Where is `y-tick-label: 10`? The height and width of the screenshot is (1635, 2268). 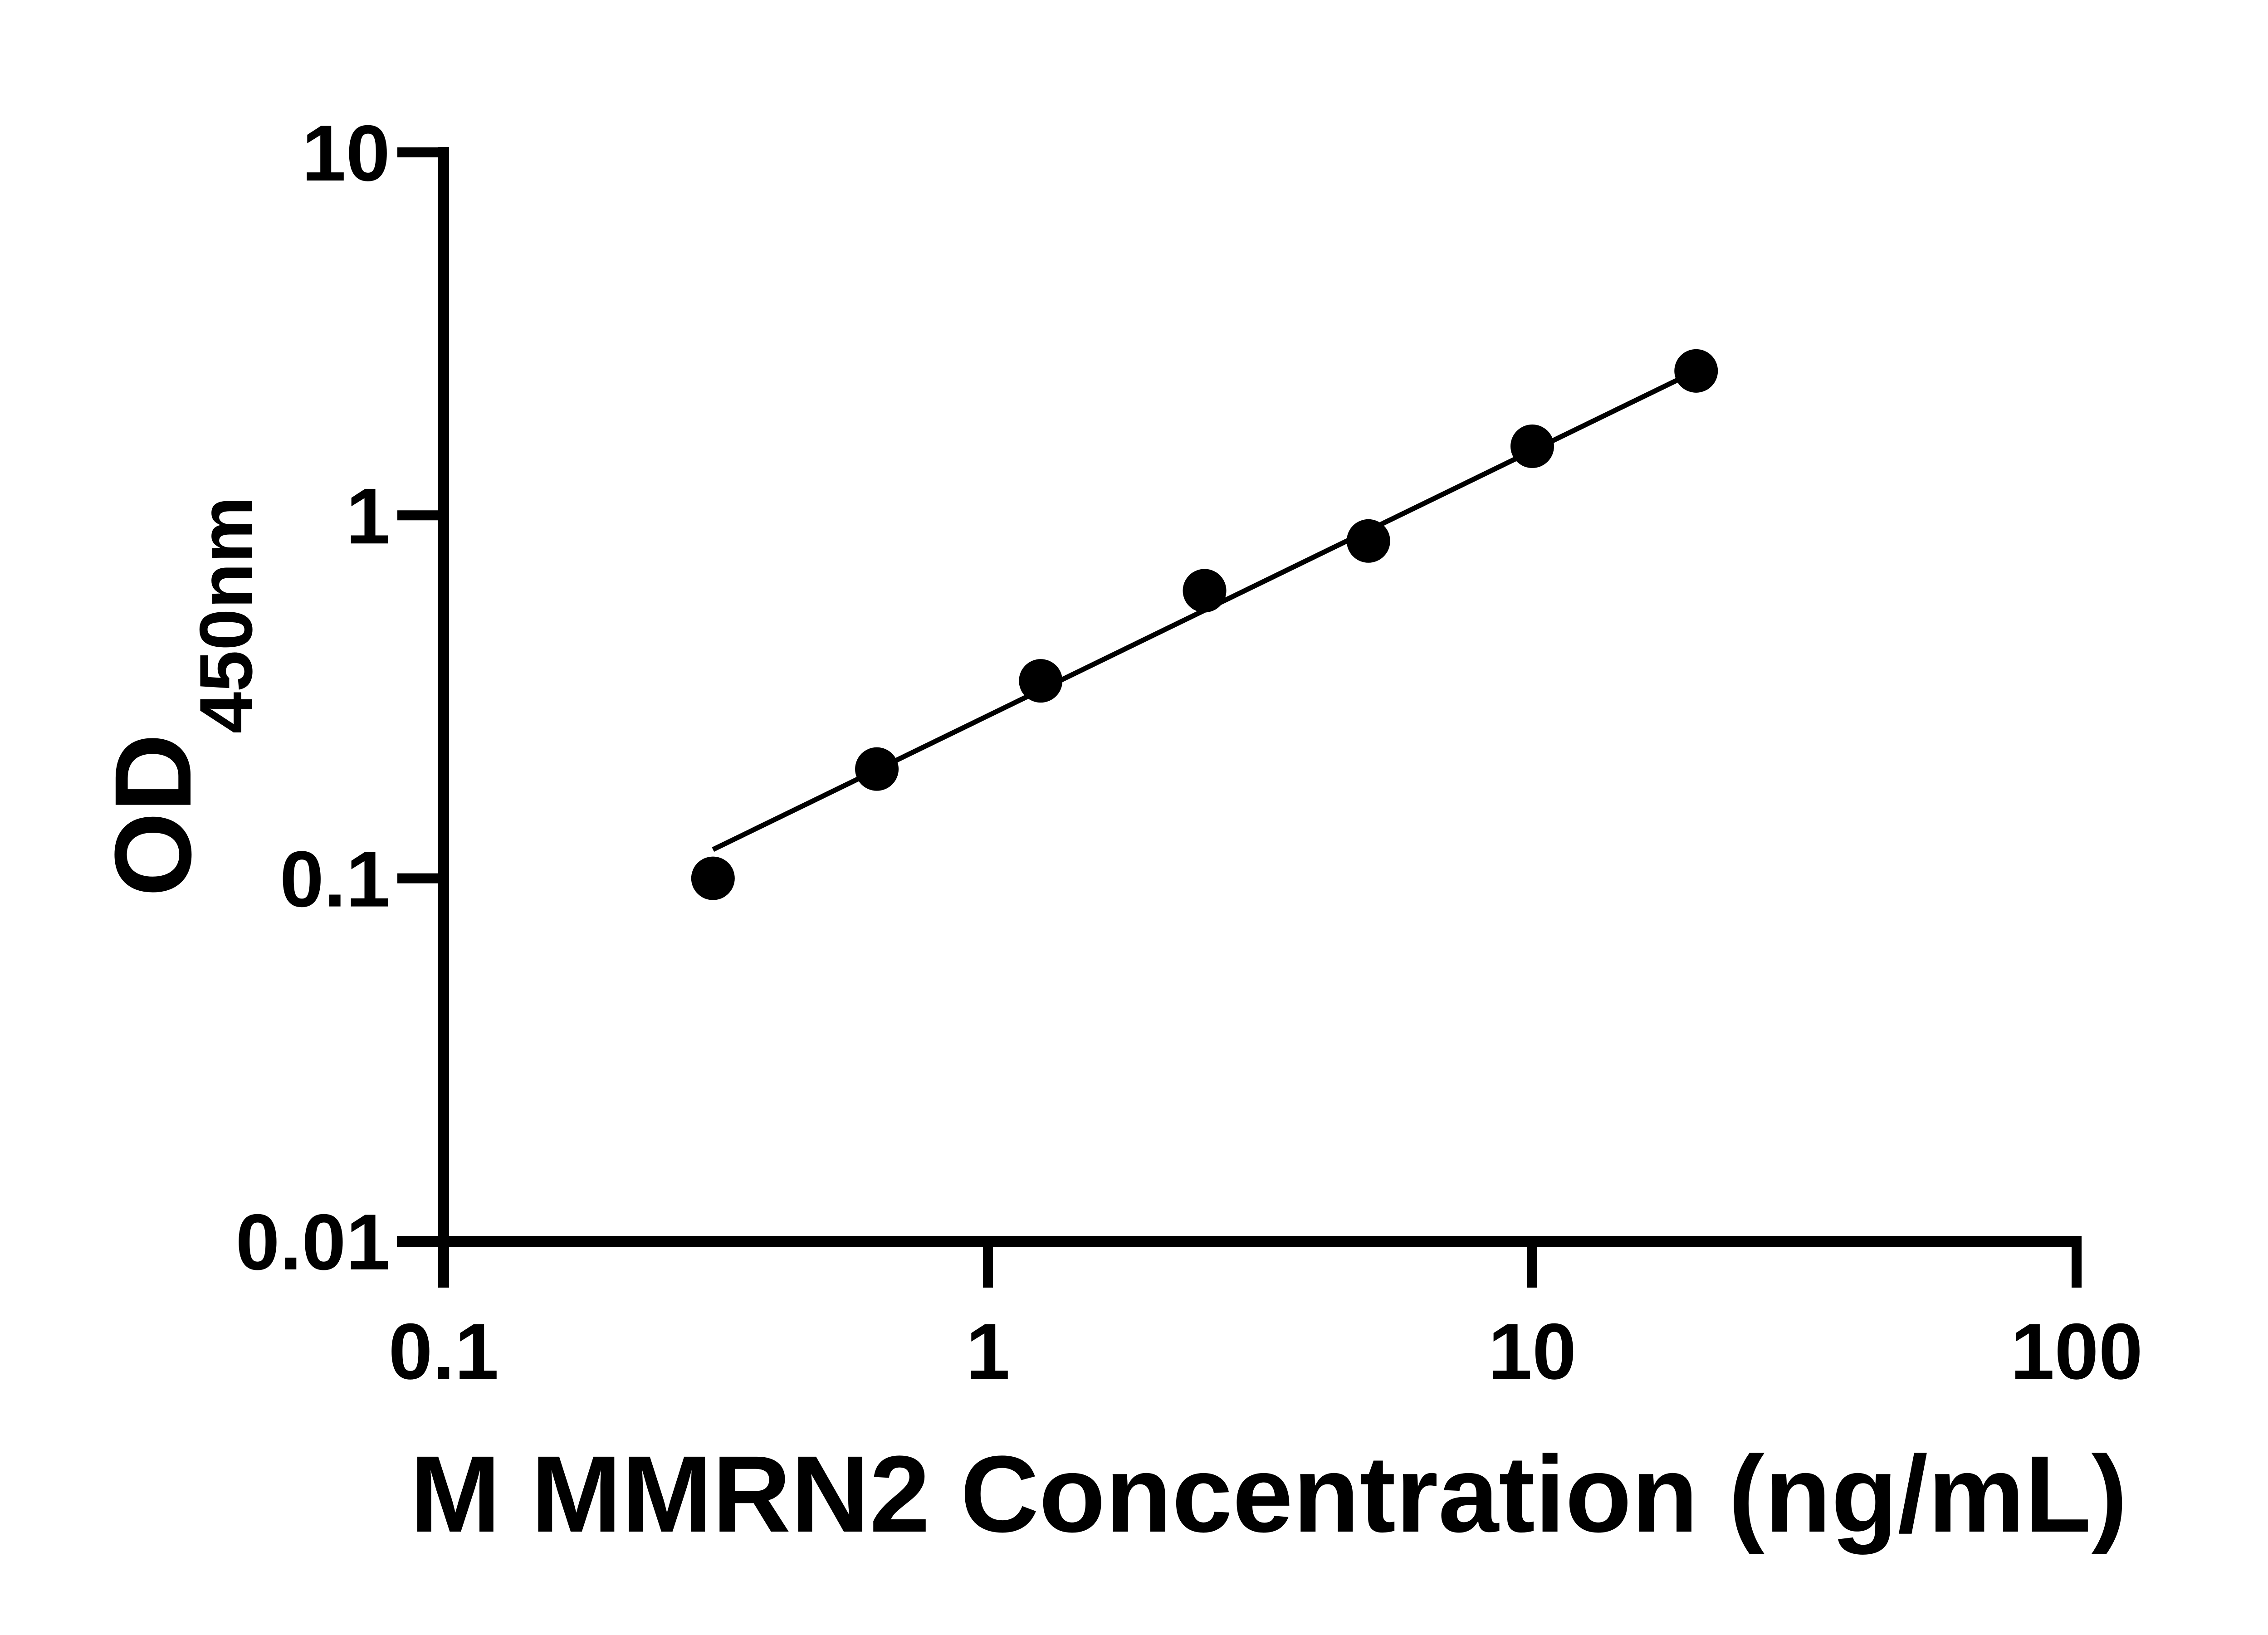 y-tick-label: 10 is located at coordinates (346, 154).